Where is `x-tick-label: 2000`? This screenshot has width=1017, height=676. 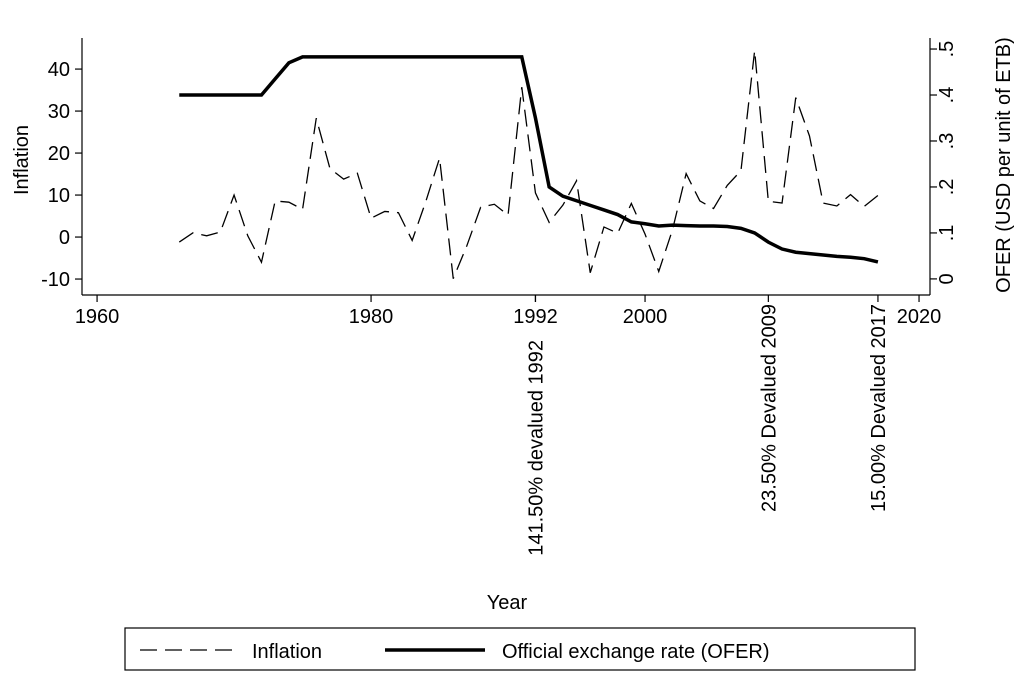 x-tick-label: 2000 is located at coordinates (645, 317).